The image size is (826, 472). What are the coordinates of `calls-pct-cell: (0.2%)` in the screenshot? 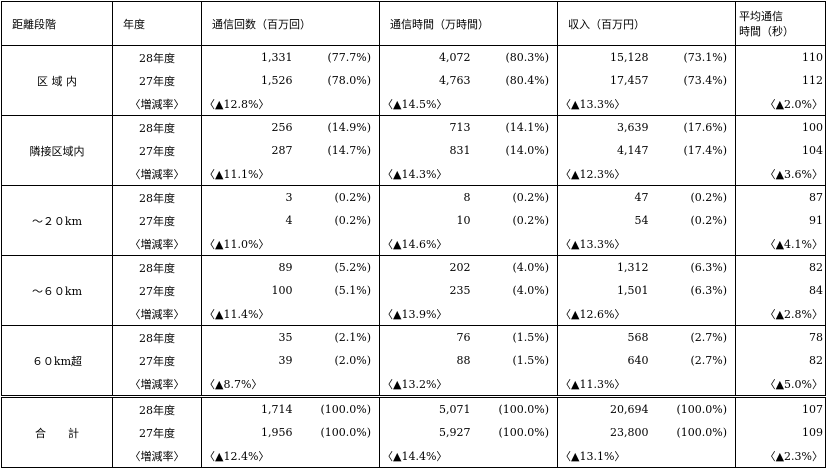 It's located at (352, 197).